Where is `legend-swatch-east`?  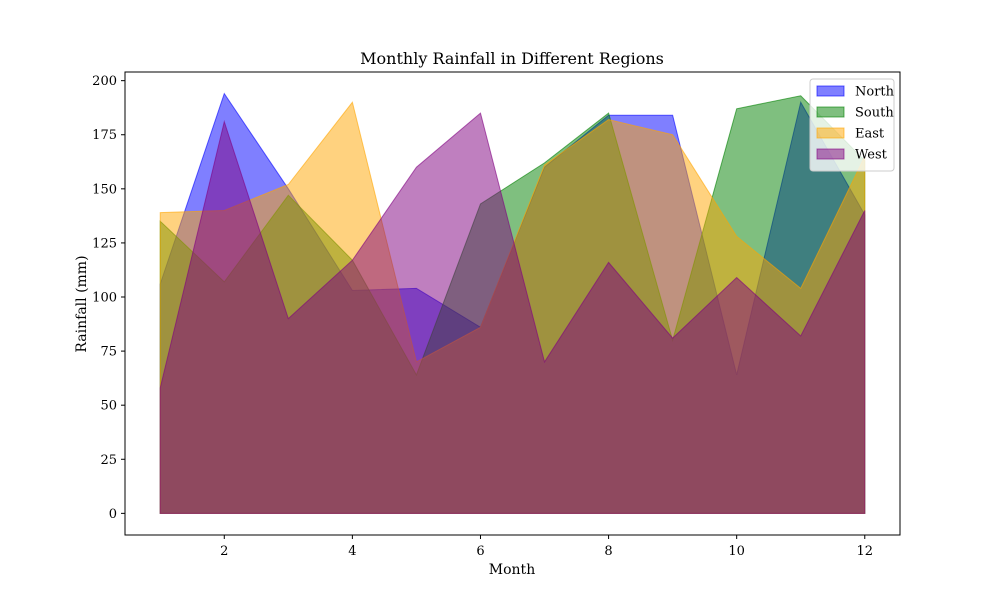
legend-swatch-east is located at coordinates (830, 133).